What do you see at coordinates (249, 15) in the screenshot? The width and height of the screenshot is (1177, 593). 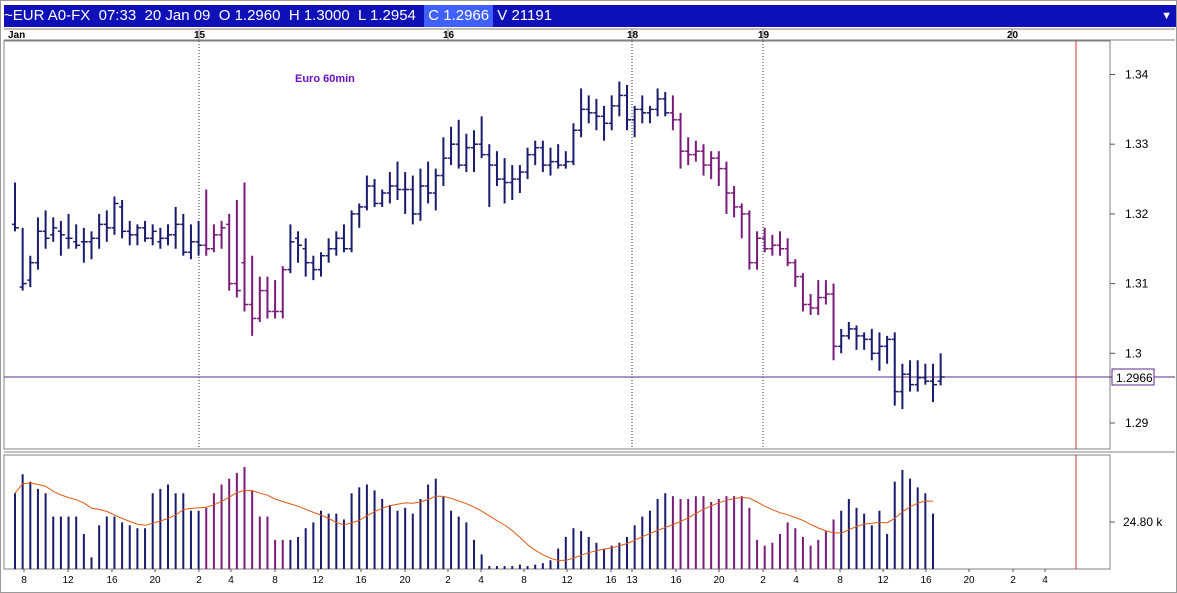 I see `open-label: O 1.2960` at bounding box center [249, 15].